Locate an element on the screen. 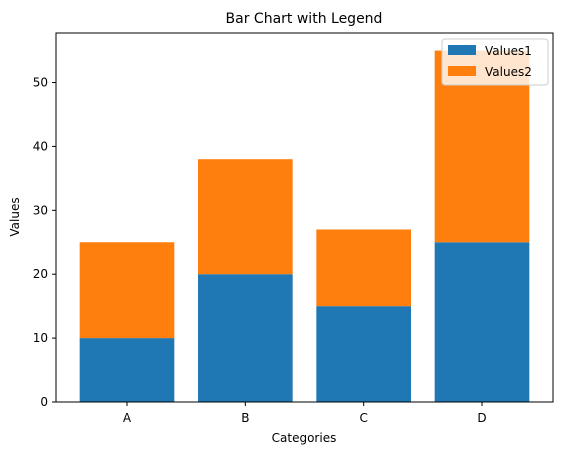  x-tick-label: D is located at coordinates (481, 418).